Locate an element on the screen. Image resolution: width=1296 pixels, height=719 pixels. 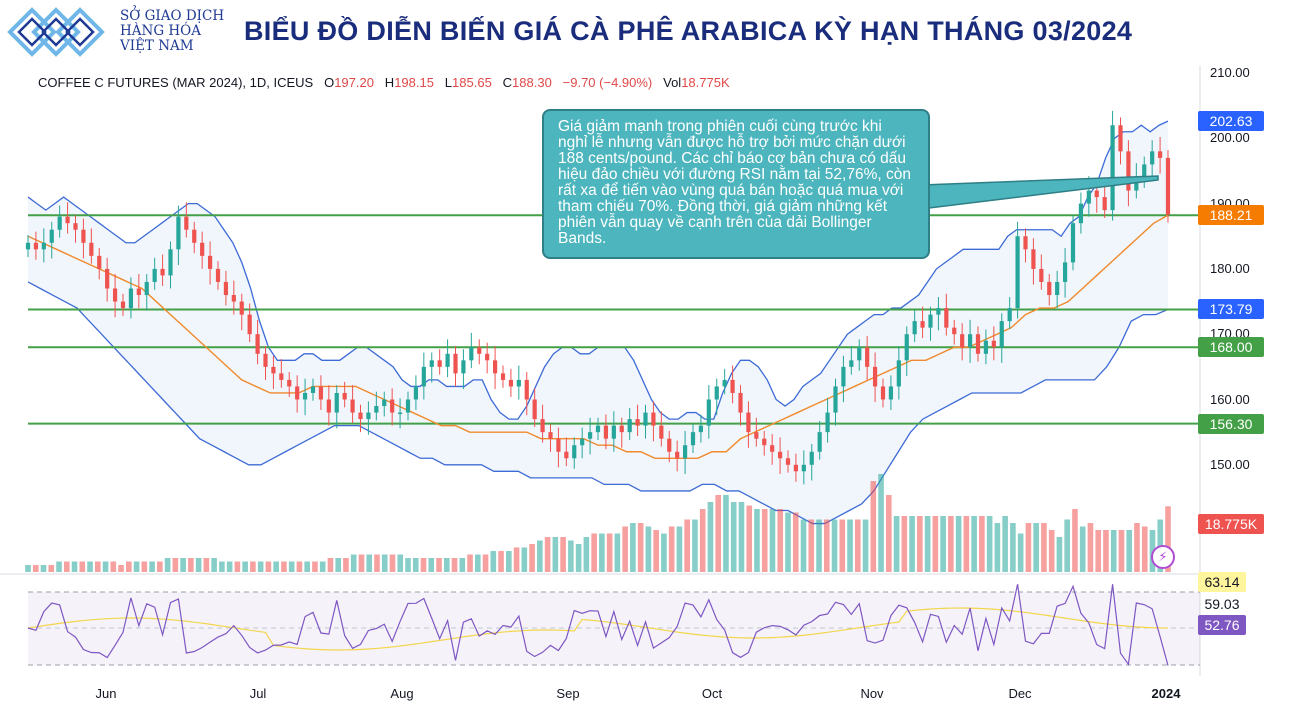
price-badge: 173.79 is located at coordinates (1231, 309).